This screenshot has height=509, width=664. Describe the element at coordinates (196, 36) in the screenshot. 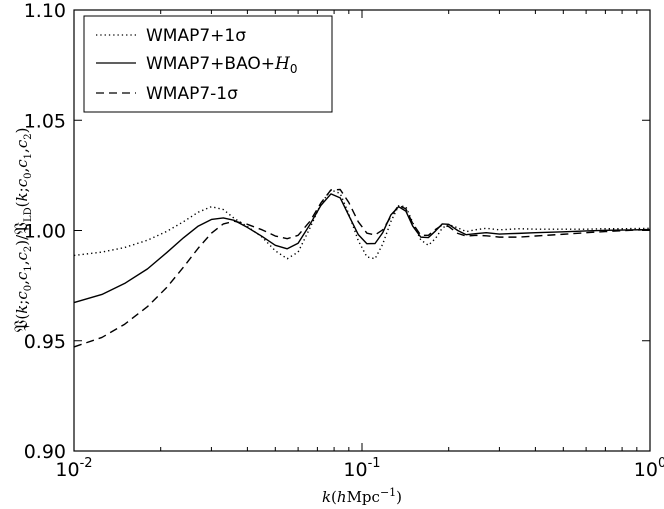

I see `legend-label-wmap7-plus: WMAP7+1σ` at that location.